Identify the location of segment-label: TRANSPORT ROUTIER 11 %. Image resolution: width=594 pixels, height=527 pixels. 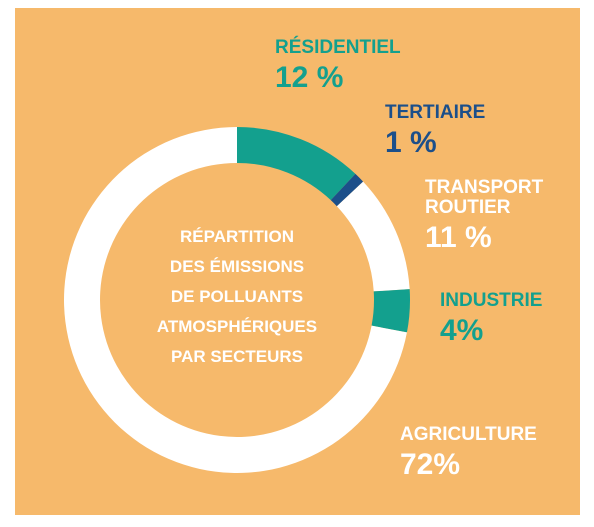
(500, 215).